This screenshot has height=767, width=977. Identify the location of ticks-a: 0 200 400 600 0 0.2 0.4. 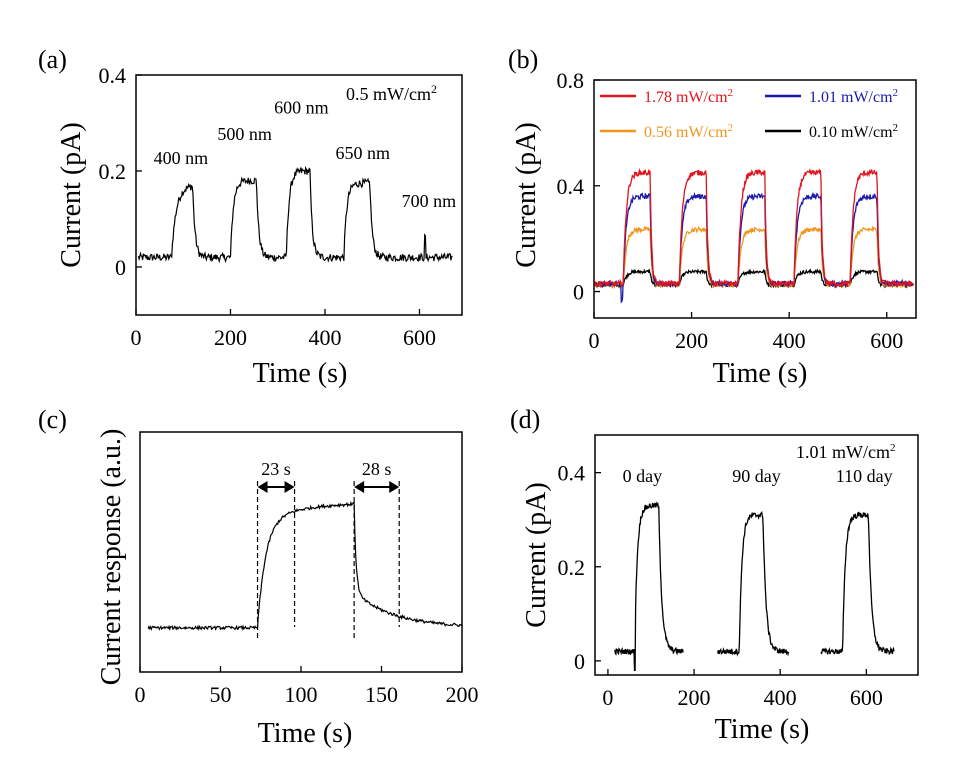
(267, 206).